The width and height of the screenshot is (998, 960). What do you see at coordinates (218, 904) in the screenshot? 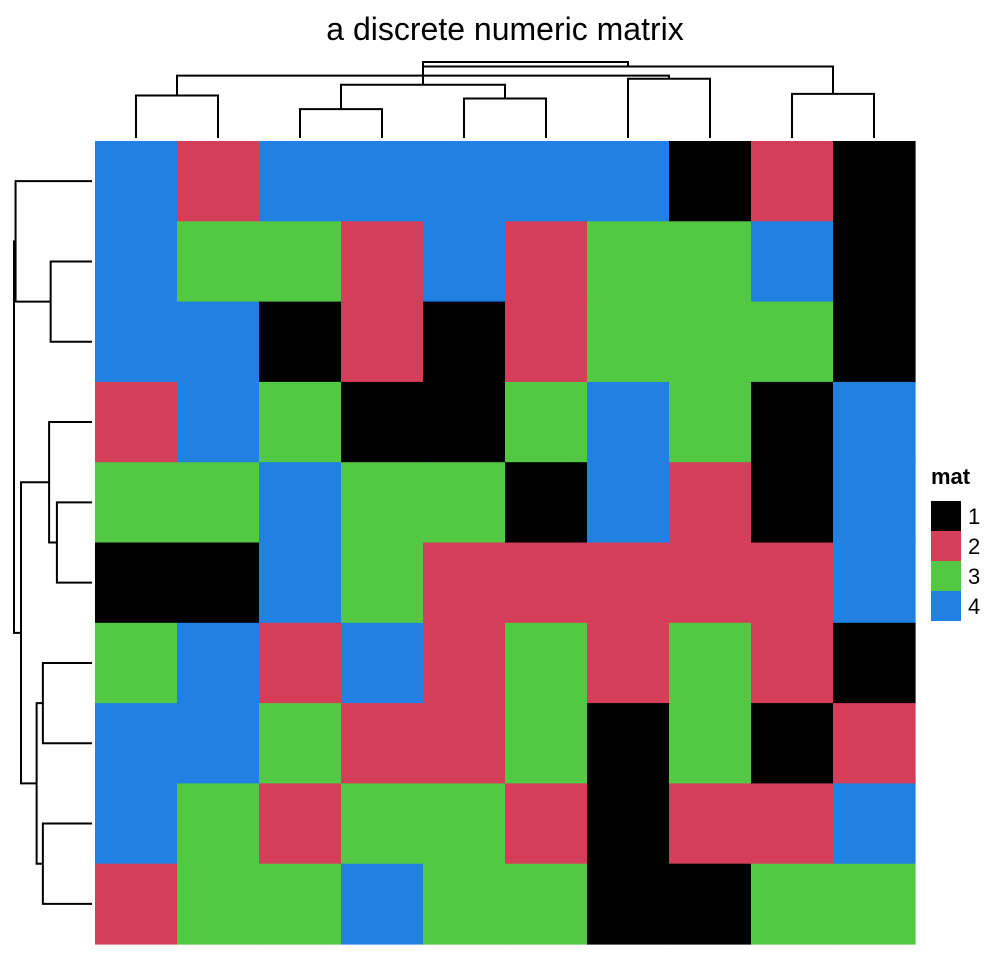
I see `heatmap-cell-r10-c2` at bounding box center [218, 904].